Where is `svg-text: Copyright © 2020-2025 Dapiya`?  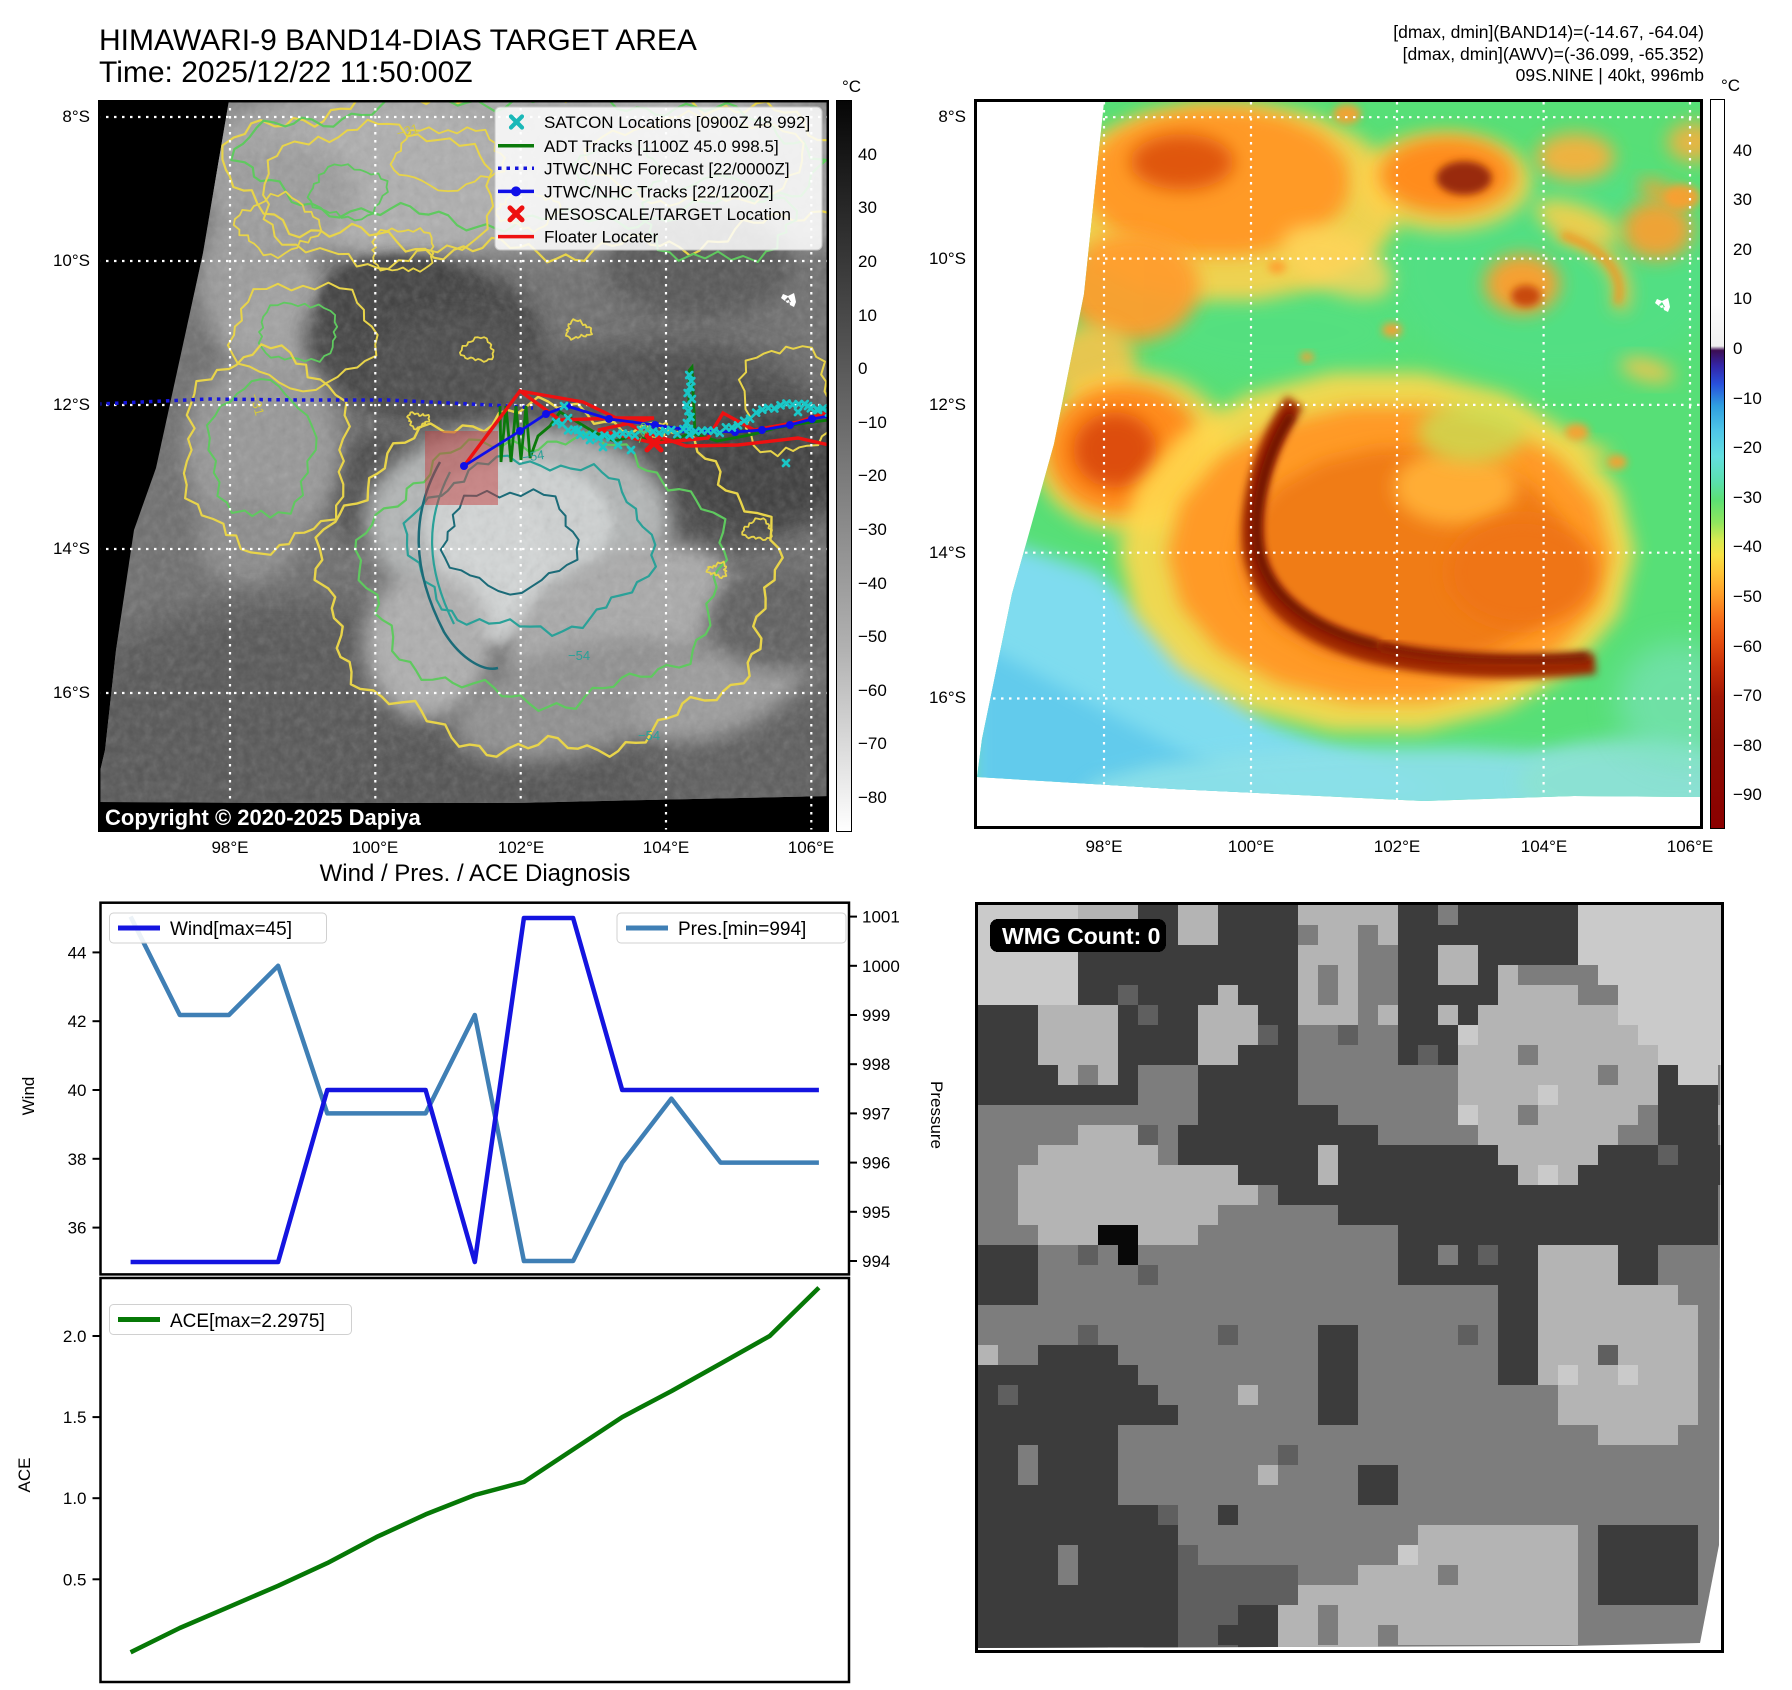
svg-text: Copyright © 2020-2025 Dapiya is located at coordinates (263, 817).